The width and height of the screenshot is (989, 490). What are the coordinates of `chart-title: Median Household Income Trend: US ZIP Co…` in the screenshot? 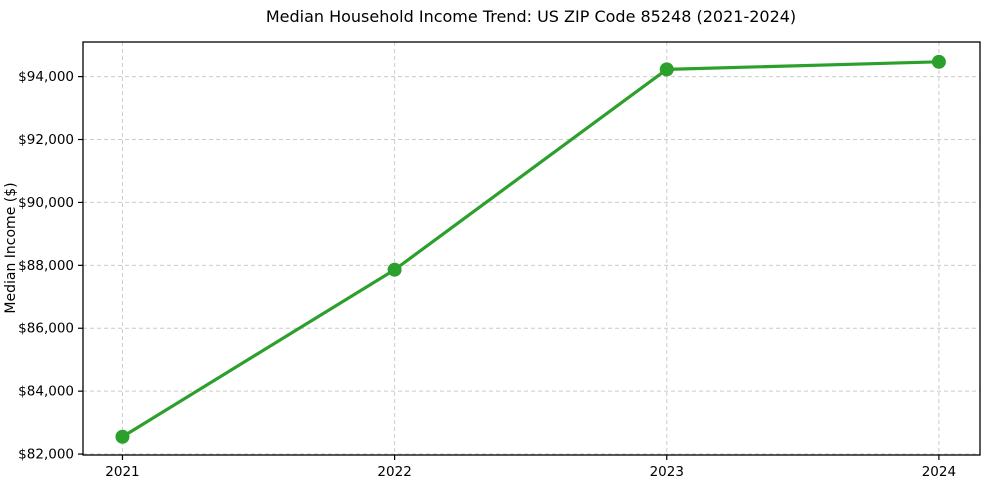 It's located at (531, 16).